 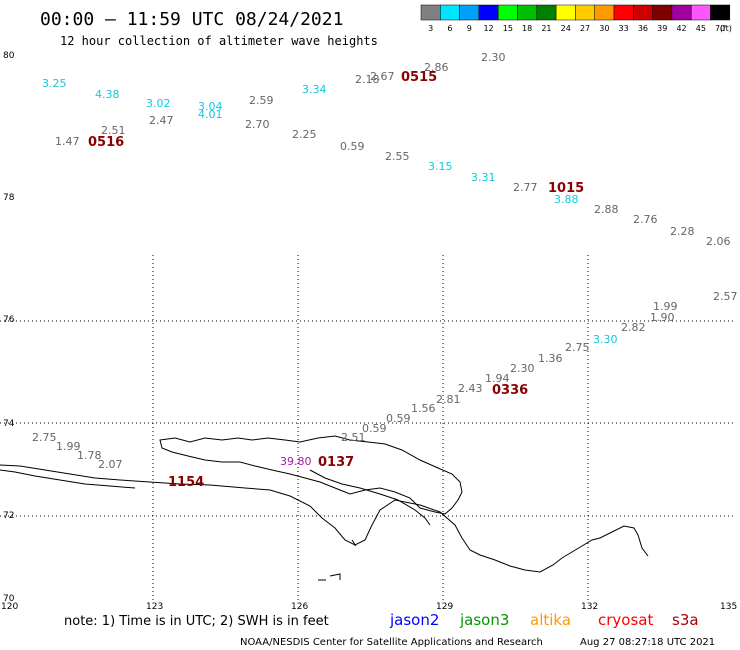 I want to click on lon-label-135: 135, so click(x=728, y=607).